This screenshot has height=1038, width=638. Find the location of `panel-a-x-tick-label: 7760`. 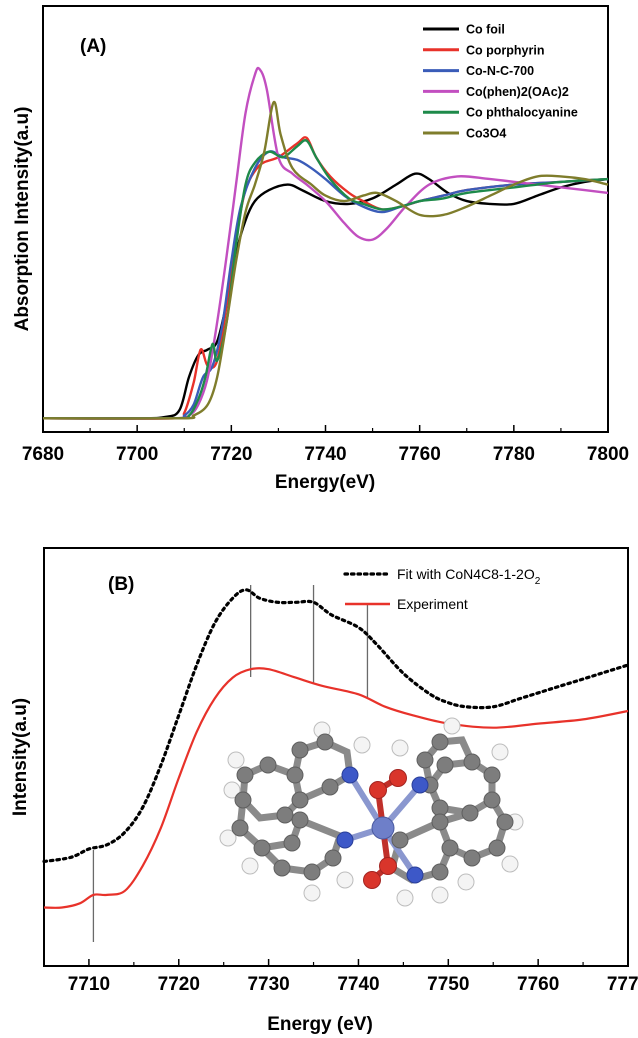

panel-a-x-tick-label: 7760 is located at coordinates (420, 454).